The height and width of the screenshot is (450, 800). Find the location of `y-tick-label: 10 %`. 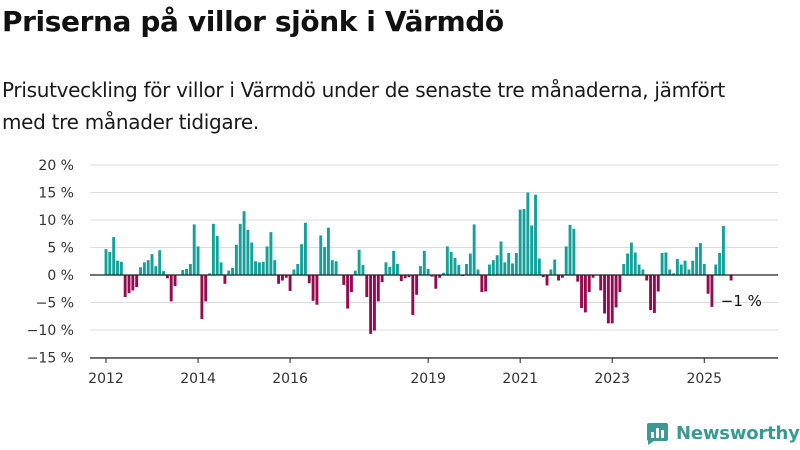

y-tick-label: 10 % is located at coordinates (56, 221).